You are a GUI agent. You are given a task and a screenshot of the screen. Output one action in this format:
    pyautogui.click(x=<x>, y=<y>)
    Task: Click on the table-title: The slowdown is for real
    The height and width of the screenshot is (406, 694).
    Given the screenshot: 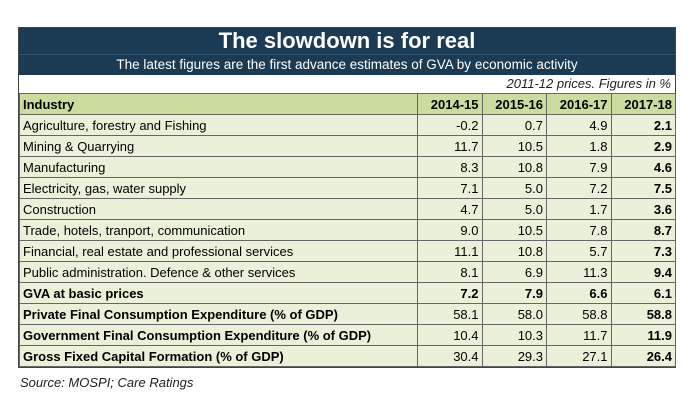 What is the action you would take?
    pyautogui.click(x=347, y=41)
    